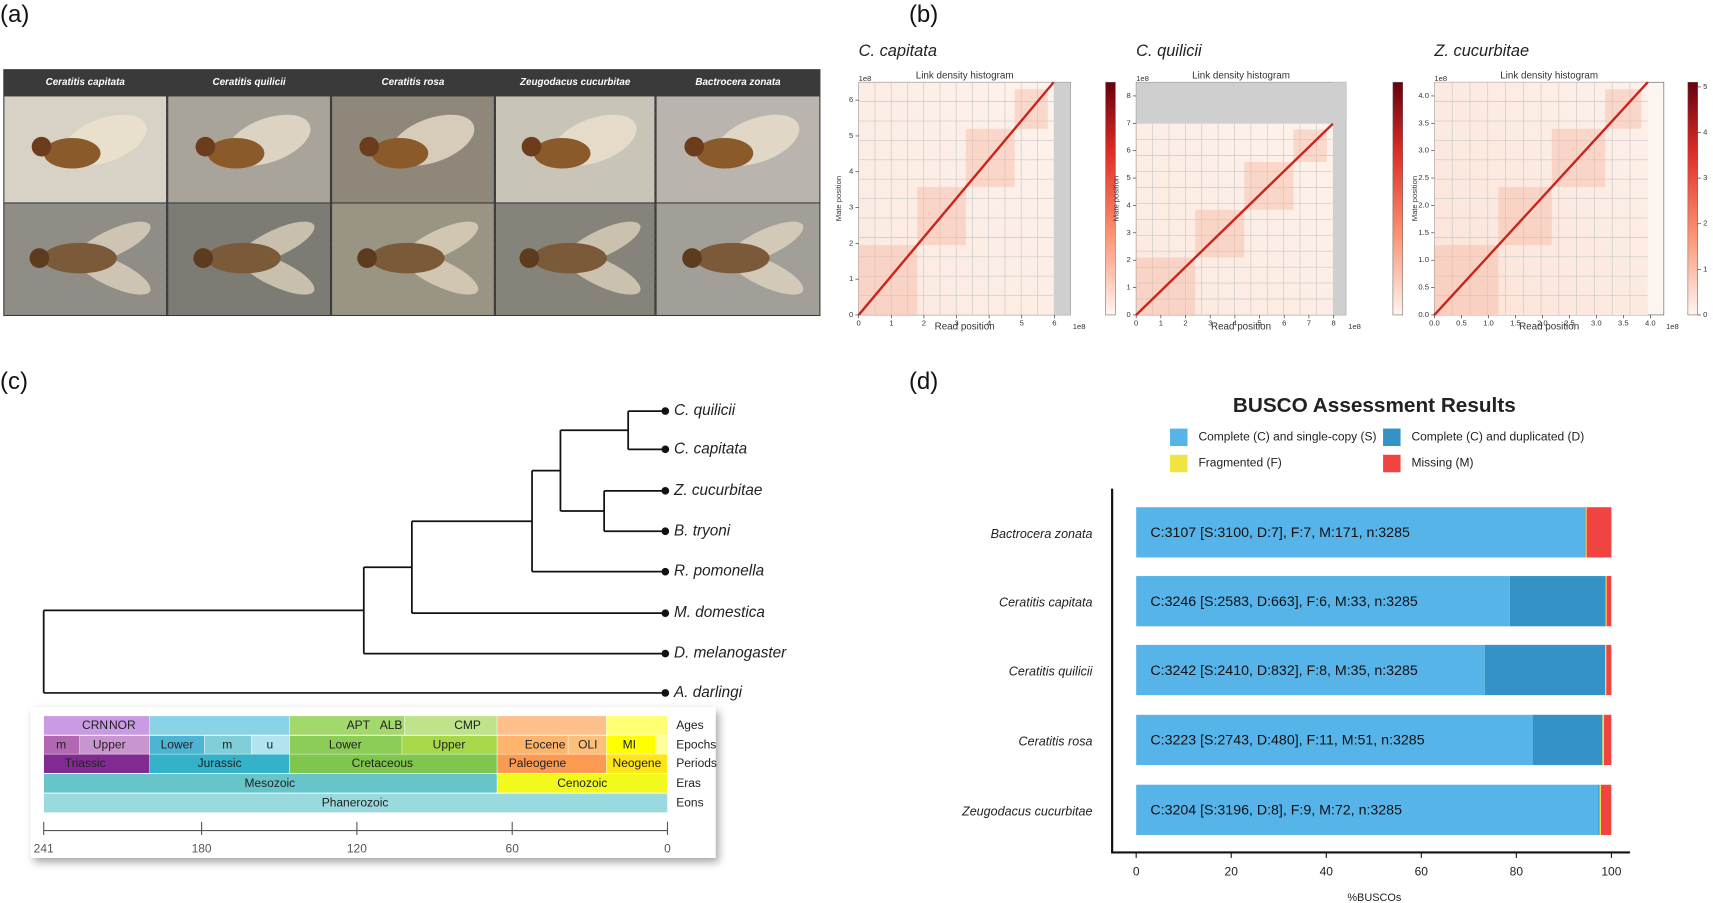  Describe the element at coordinates (1705, 223) in the screenshot. I see `colorbar-tick-label: 2` at that location.